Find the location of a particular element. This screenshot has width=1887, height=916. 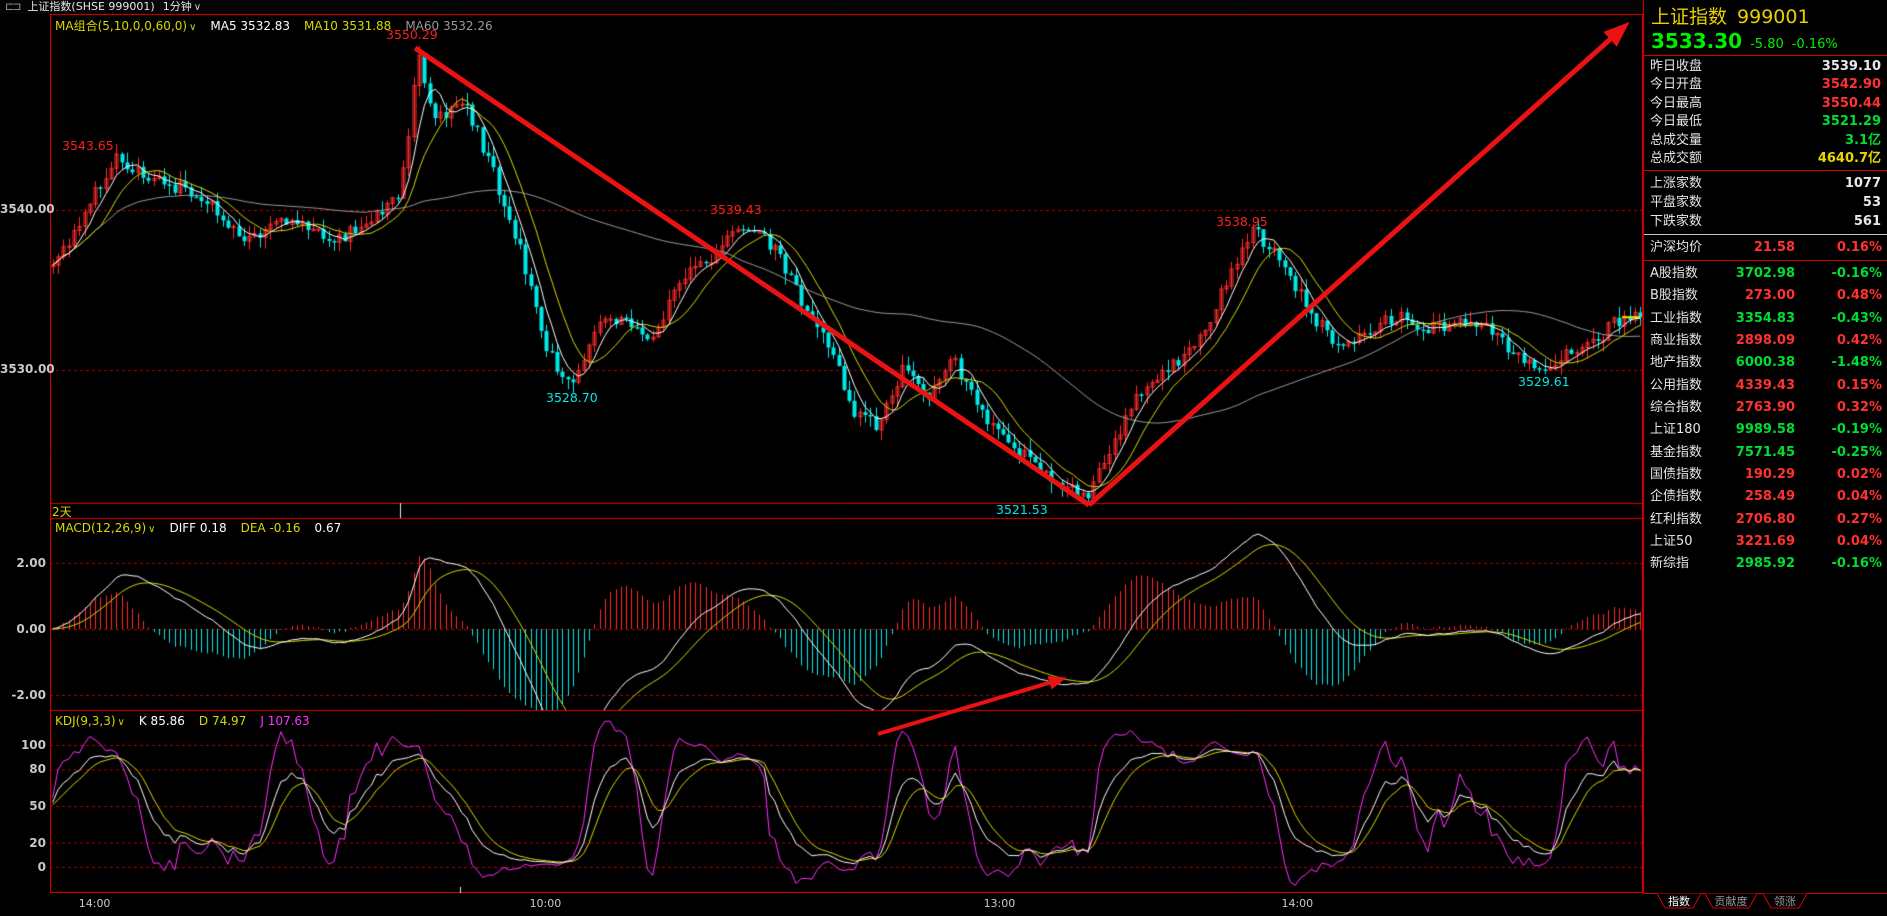

quote-row: 国债指数 190.29 0.02% is located at coordinates (1765, 475).